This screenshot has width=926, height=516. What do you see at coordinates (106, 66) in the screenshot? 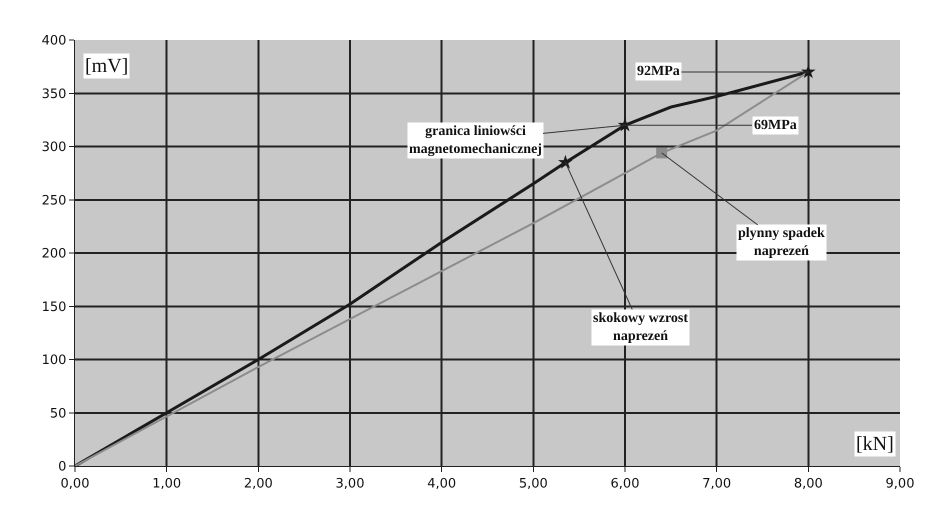
I see `y-axis-title: [mV]` at bounding box center [106, 66].